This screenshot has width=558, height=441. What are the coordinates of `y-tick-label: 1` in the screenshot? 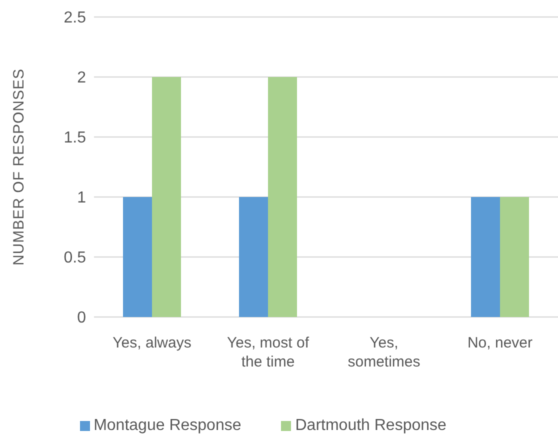 It's located at (81, 198).